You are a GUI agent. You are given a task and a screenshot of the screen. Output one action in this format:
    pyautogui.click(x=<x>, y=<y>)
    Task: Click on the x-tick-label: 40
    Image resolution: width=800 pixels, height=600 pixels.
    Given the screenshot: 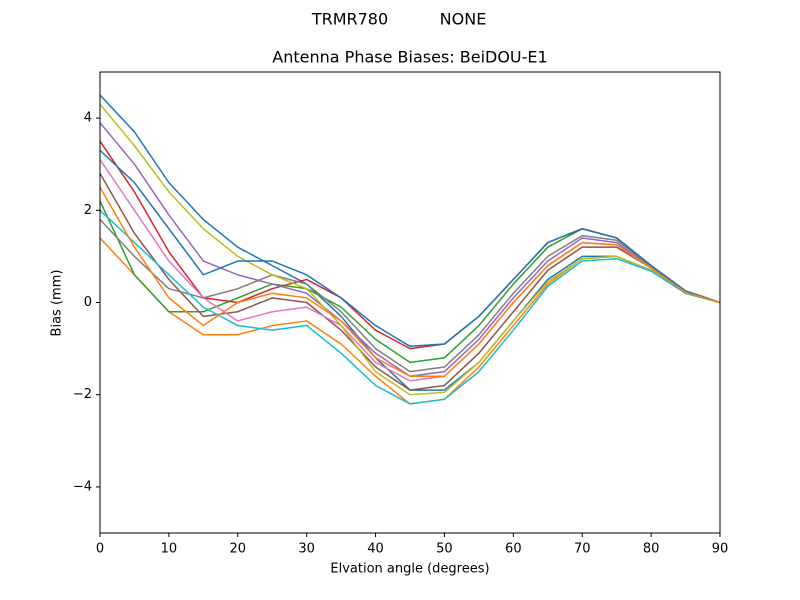 What is the action you would take?
    pyautogui.click(x=375, y=549)
    